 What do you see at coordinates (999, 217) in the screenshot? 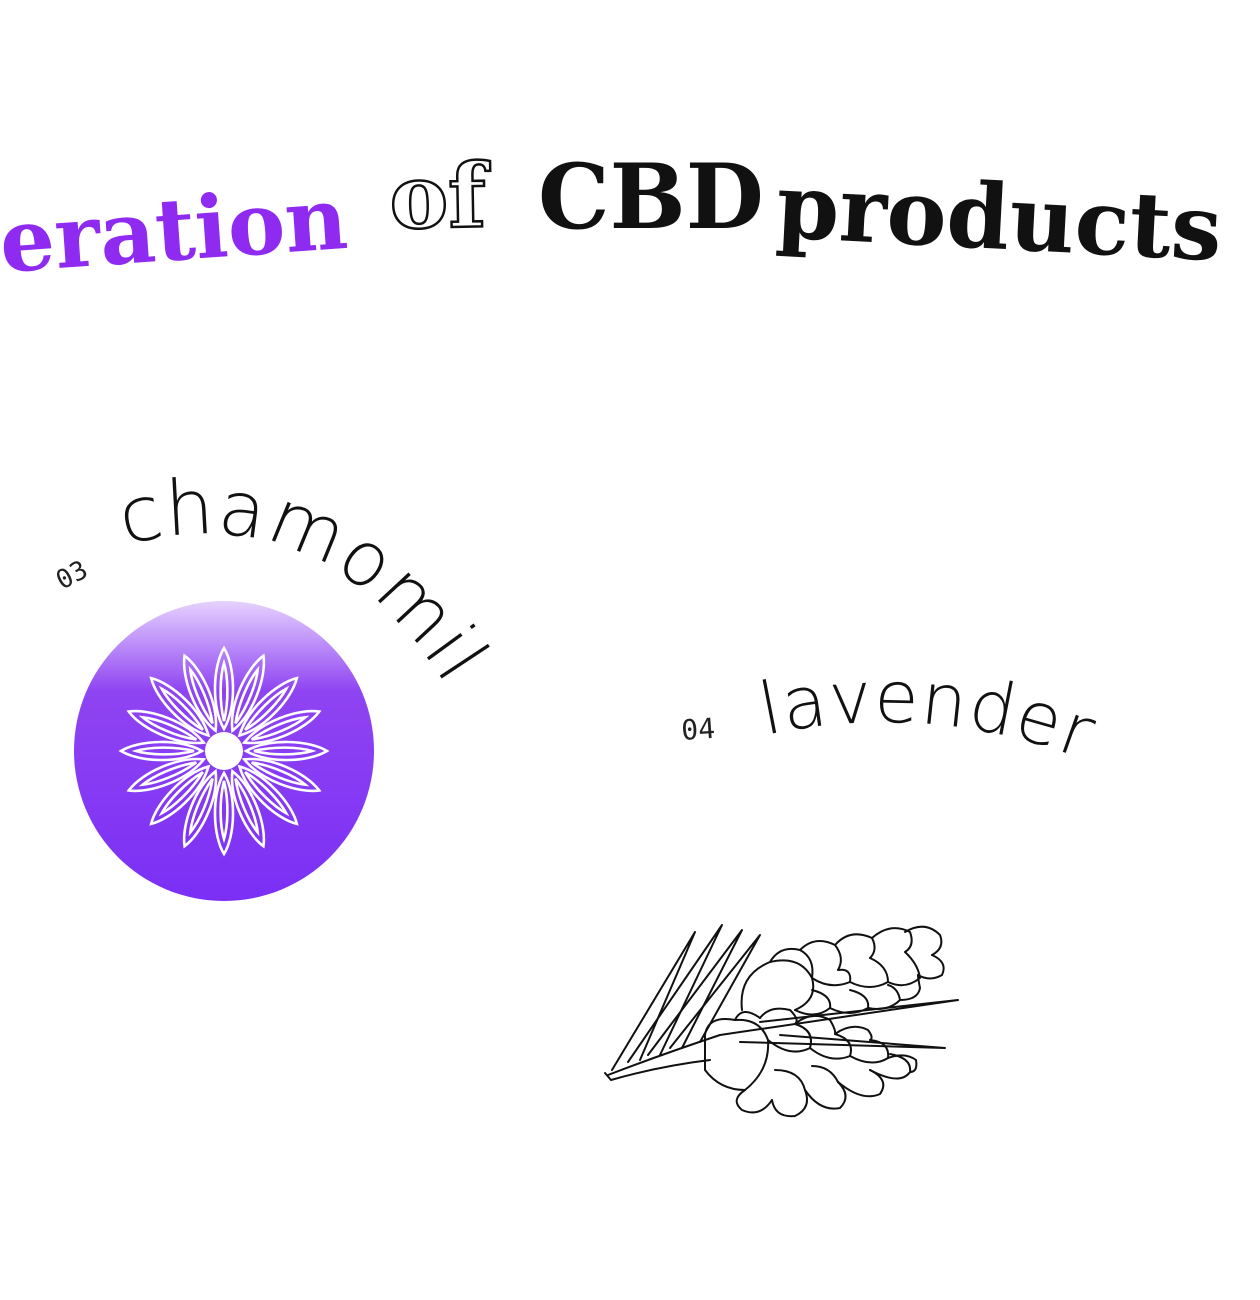
I see `headline-word-products: products` at bounding box center [999, 217].